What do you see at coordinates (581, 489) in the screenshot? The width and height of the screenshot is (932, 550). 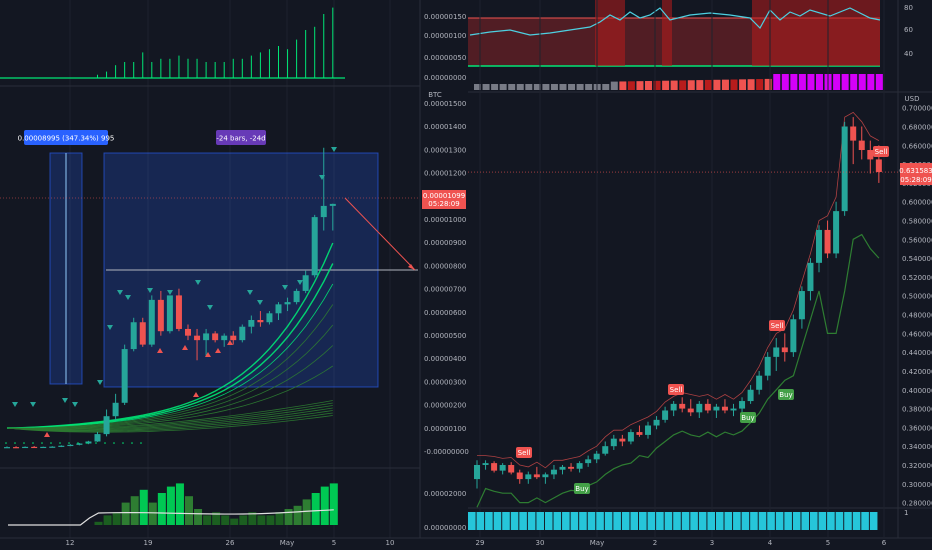 I see `signal-buy-label: Buy` at bounding box center [581, 489].